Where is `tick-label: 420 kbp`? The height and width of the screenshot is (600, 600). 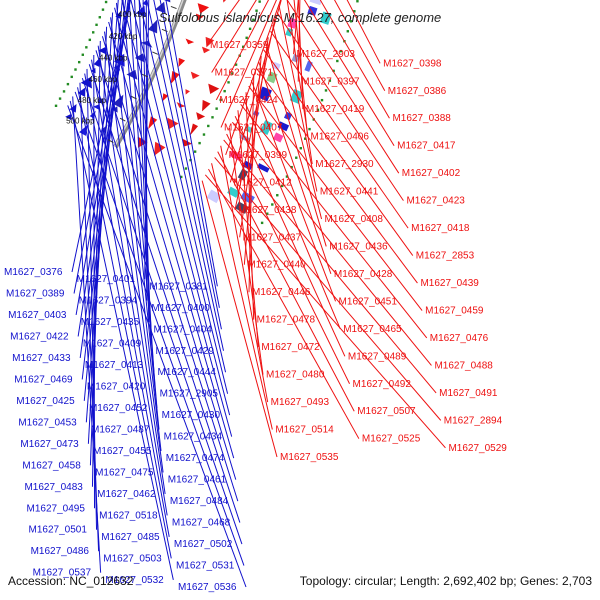
tick-label: 420 kbp is located at coordinates (123, 36).